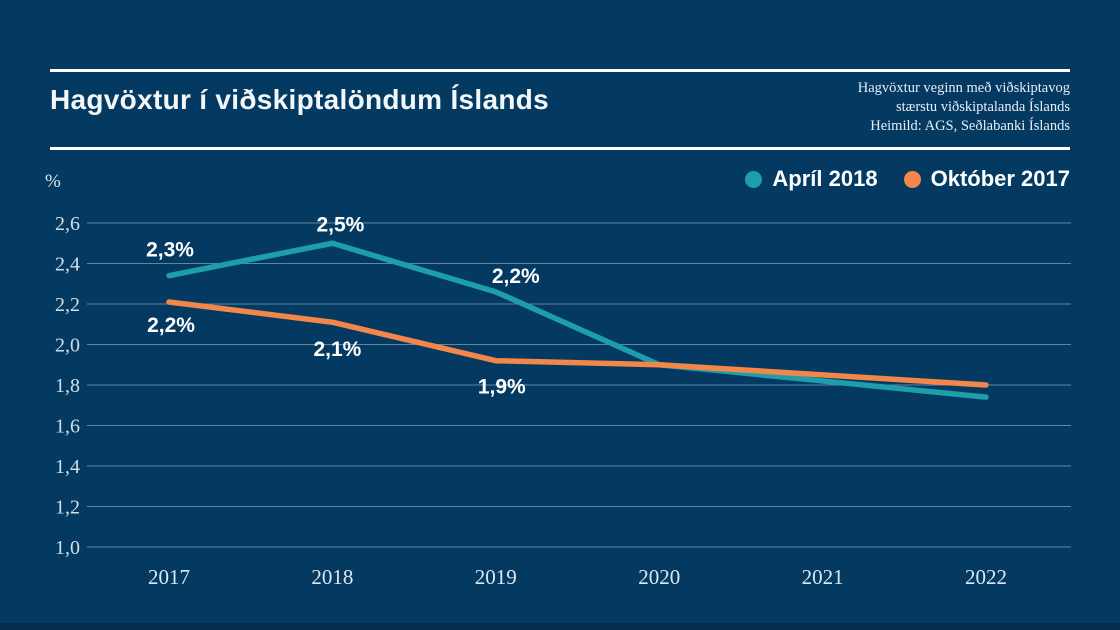 This screenshot has height=630, width=1120. I want to click on legend-item-oktober-2017: Október 2017, so click(986, 179).